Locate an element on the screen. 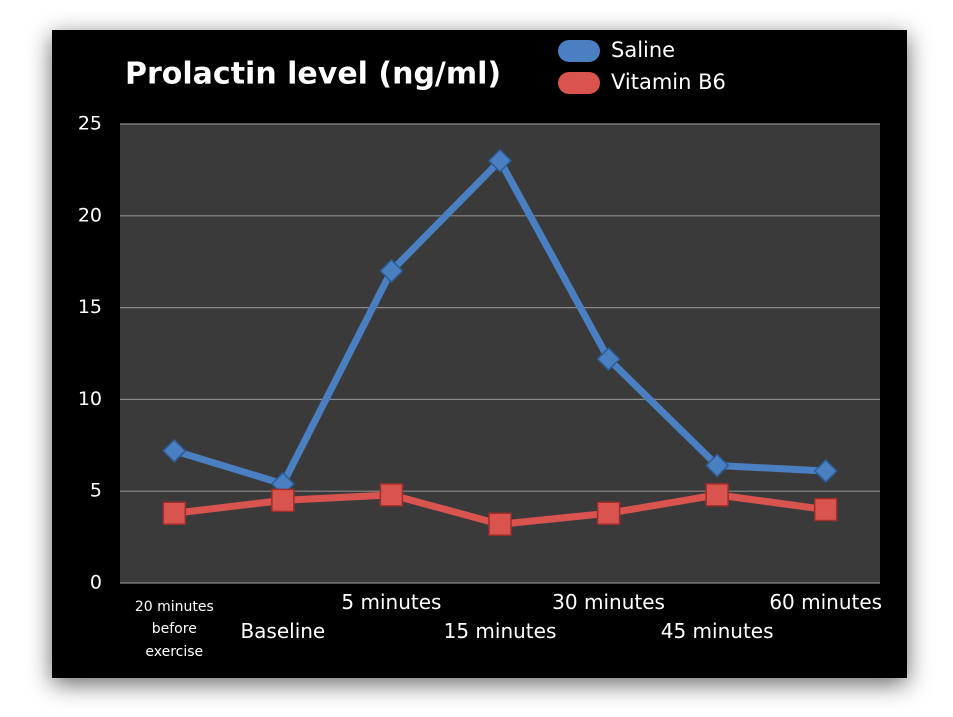  chart-title: Prolactin level (ng/ml) is located at coordinates (313, 74).